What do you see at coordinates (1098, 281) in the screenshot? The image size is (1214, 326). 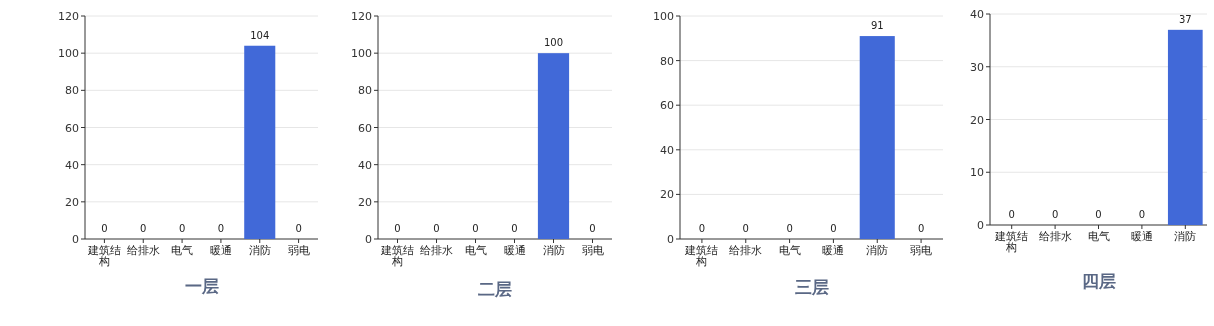 I see `text: 四层` at bounding box center [1098, 281].